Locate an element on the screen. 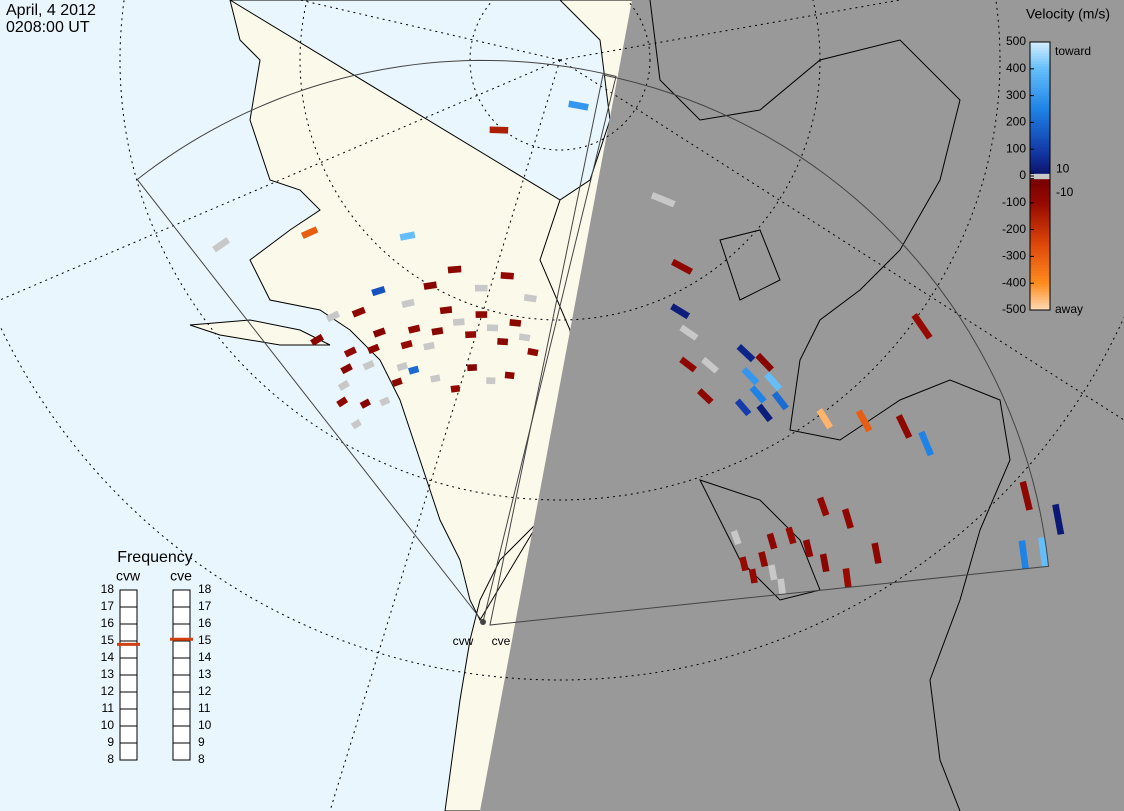 This screenshot has width=1124, height=811. frequency-tick-label: 9 is located at coordinates (110, 742).